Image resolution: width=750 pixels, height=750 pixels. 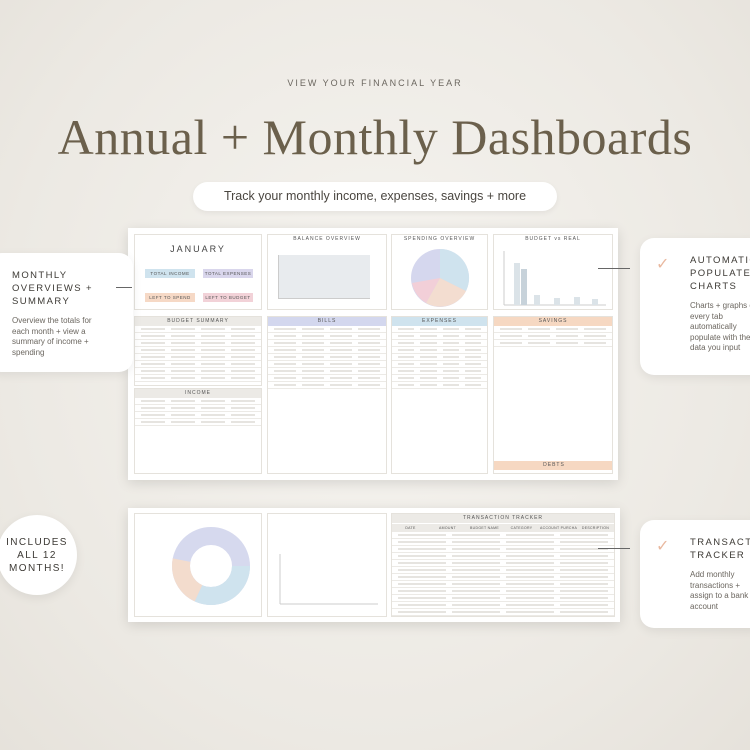 What do you see at coordinates (447, 528) in the screenshot?
I see `column-header: AMOUNT` at bounding box center [447, 528].